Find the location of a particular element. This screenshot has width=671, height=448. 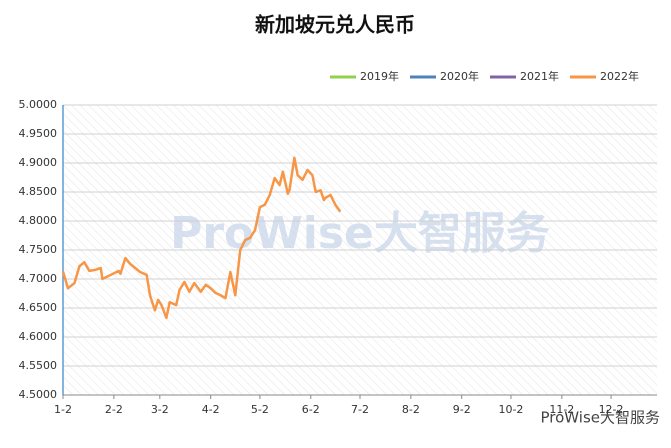

y-tick-label: 5.0000 is located at coordinates (38, 104).